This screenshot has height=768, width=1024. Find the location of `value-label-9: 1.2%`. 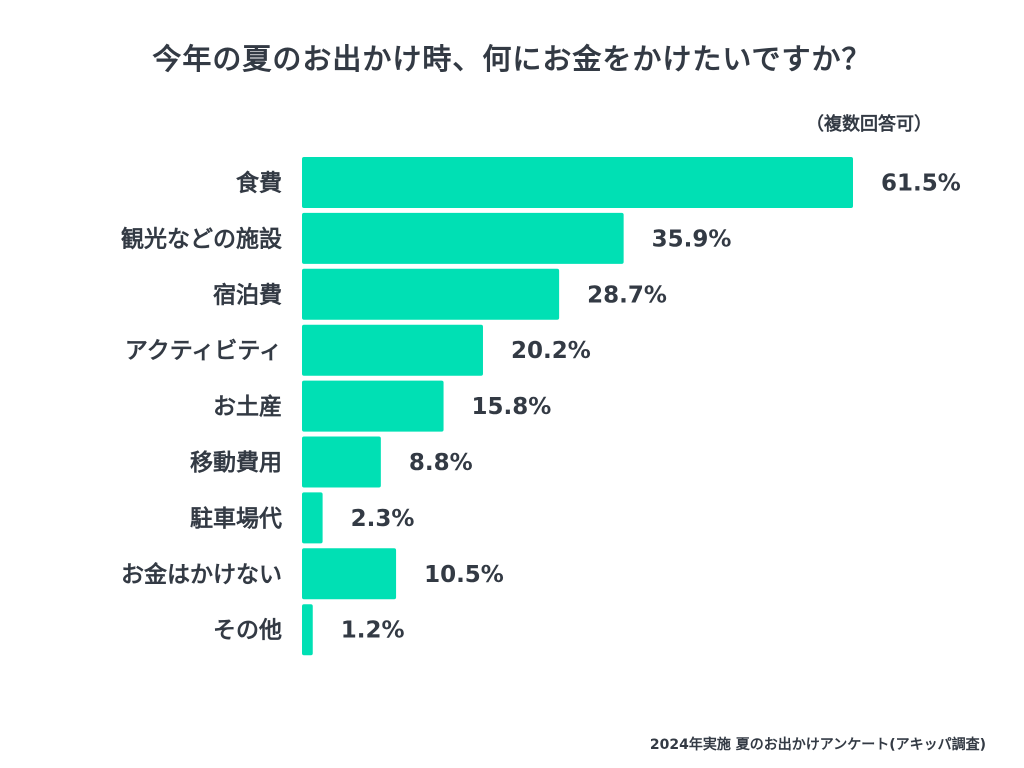

value-label-9: 1.2% is located at coordinates (373, 631).